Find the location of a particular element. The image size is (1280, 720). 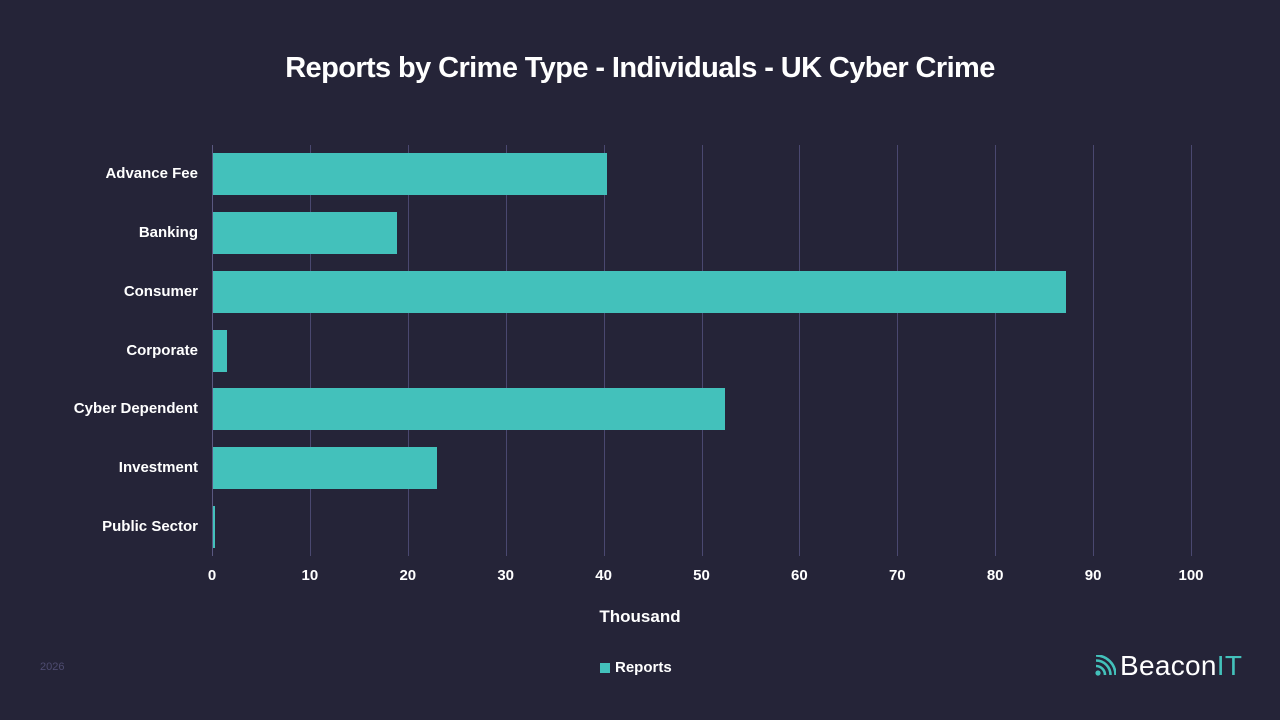

category-label: Advance Fee is located at coordinates (151, 174).